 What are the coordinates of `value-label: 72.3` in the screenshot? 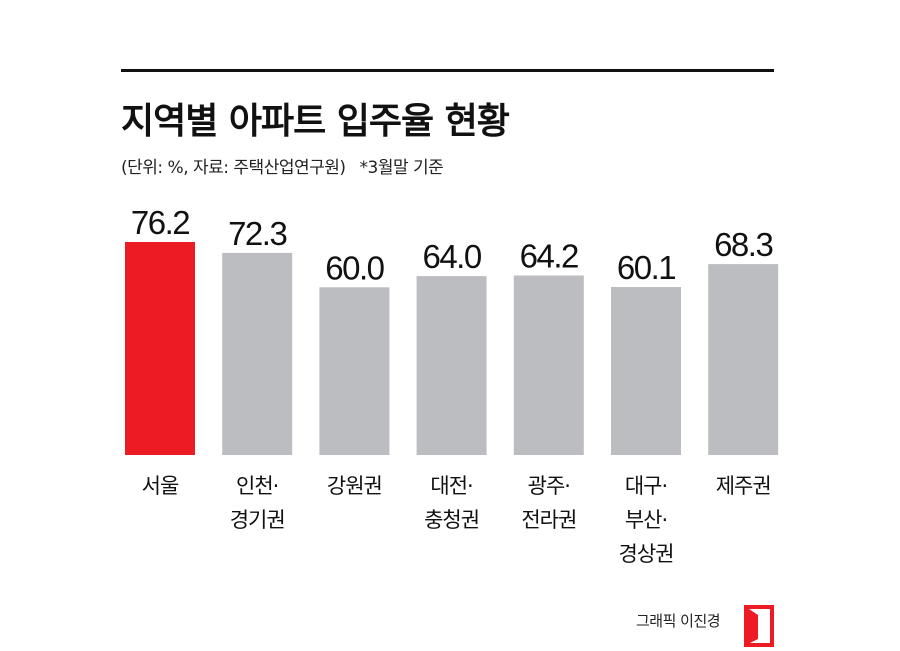 It's located at (257, 233).